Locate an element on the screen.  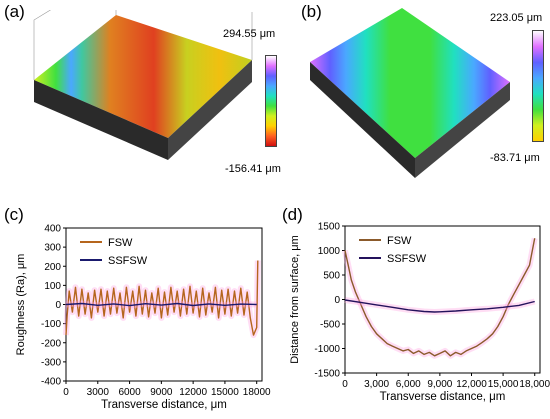
surface-top-b is located at coordinates (410, 83).